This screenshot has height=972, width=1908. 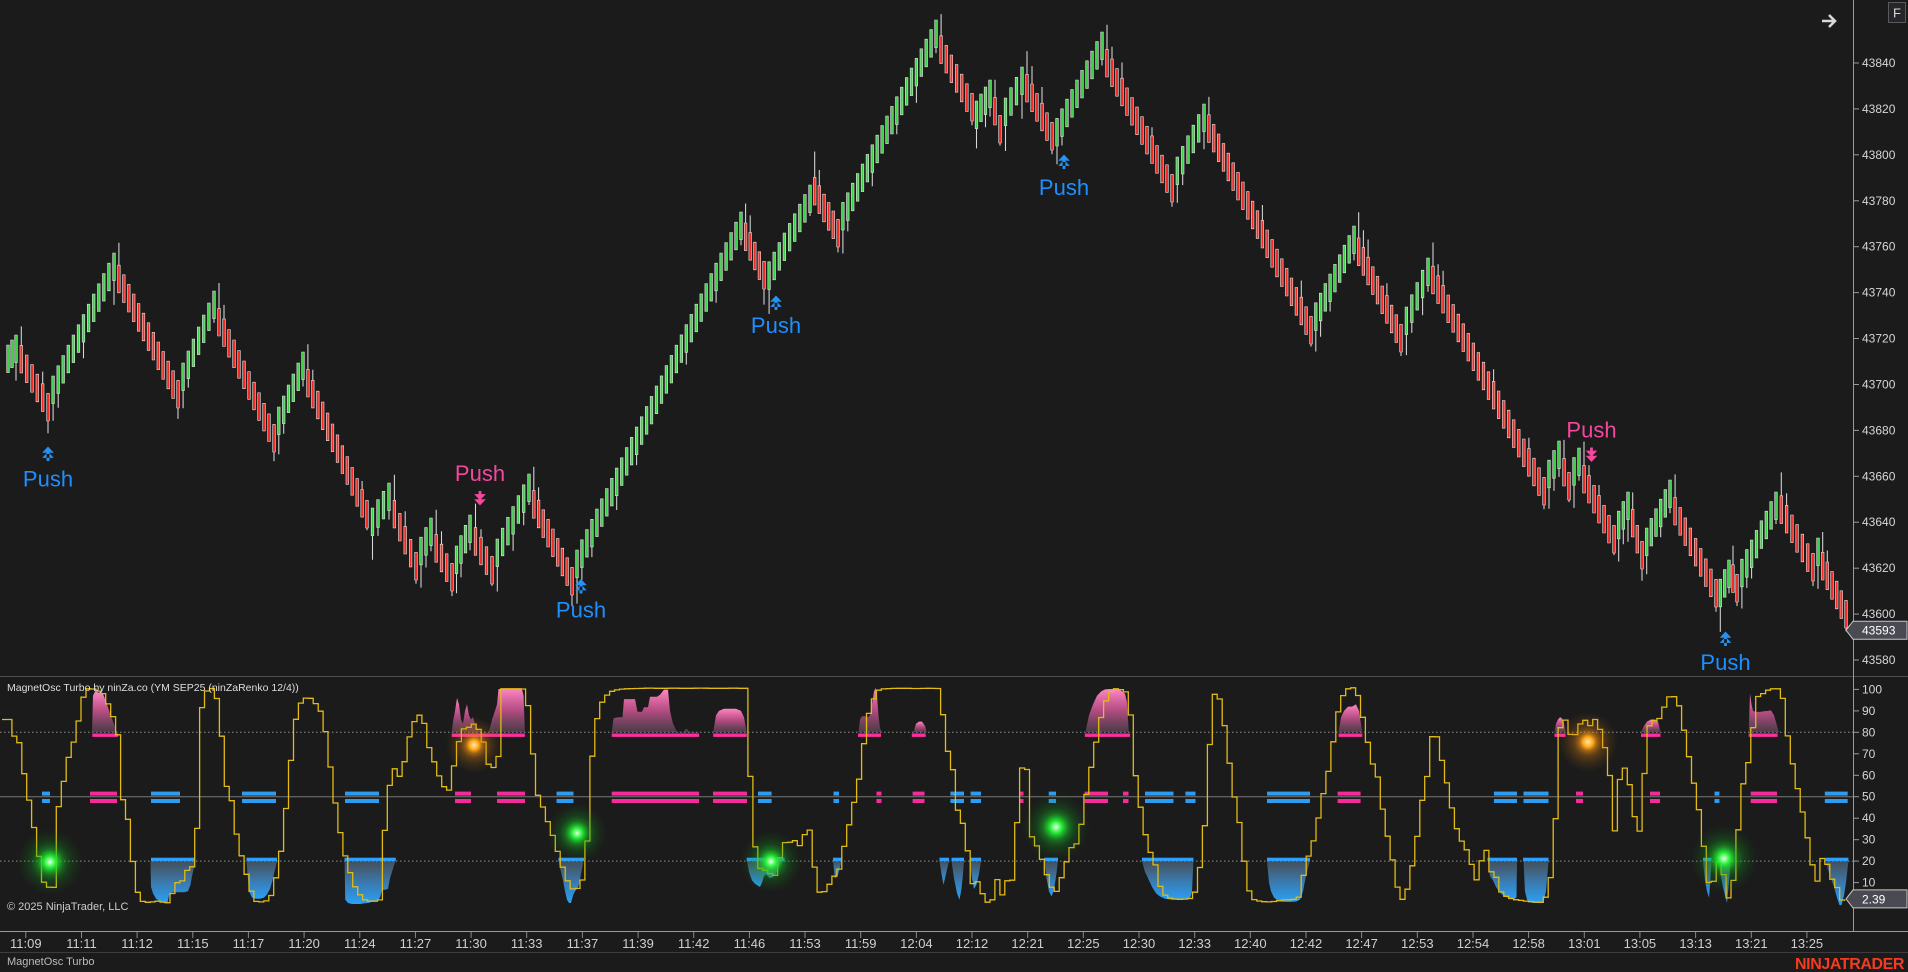 I want to click on svg-text: 43720, so click(x=1879, y=339).